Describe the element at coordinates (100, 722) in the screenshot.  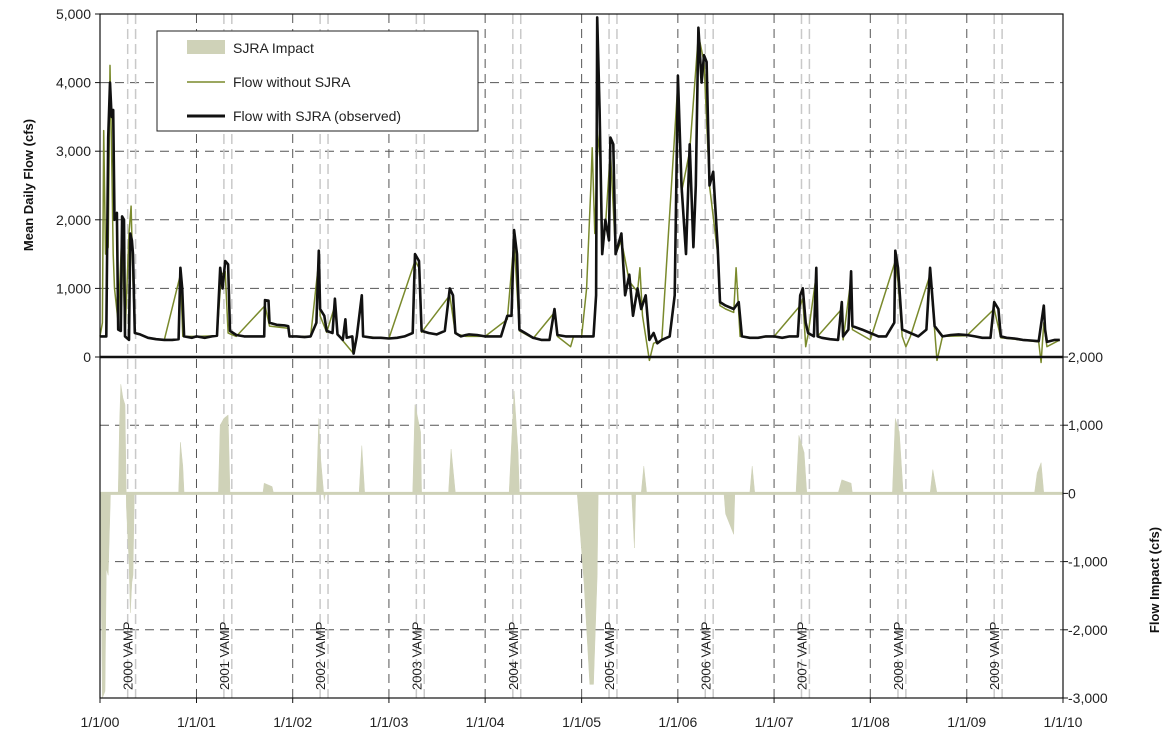
I see `x-tick-label-0: 1/1/00` at that location.